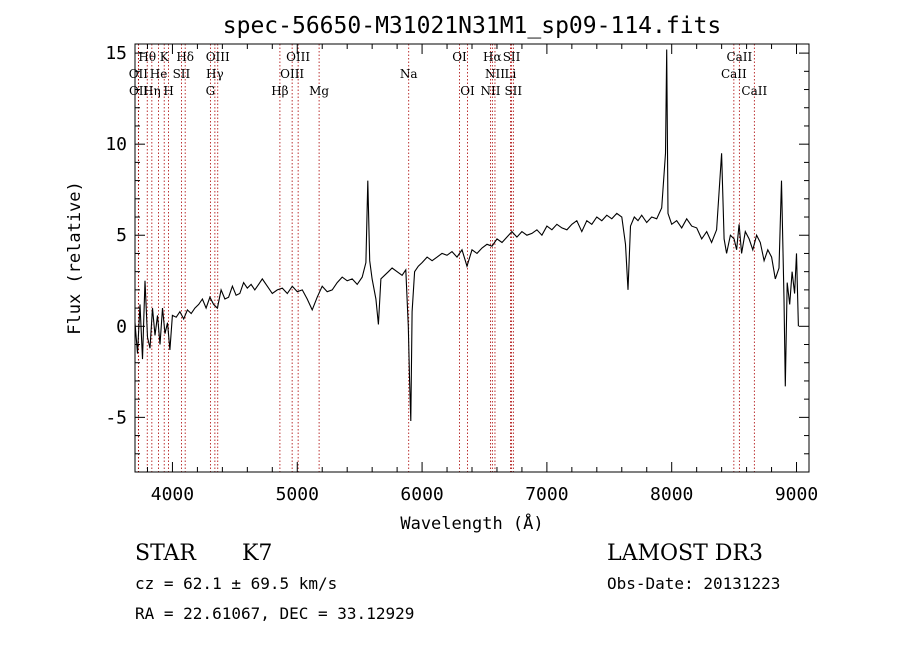 This screenshot has height=649, width=900. Describe the element at coordinates (185, 57) in the screenshot. I see `line-label: Hδ` at that location.